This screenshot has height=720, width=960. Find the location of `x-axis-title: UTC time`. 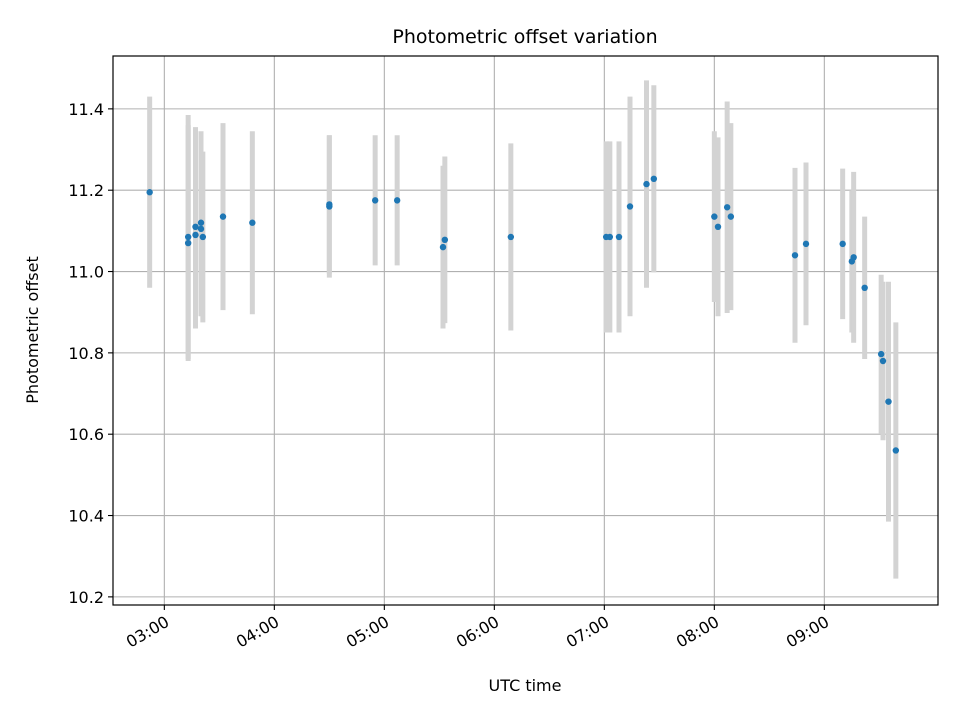

x-axis-title: UTC time is located at coordinates (525, 685).